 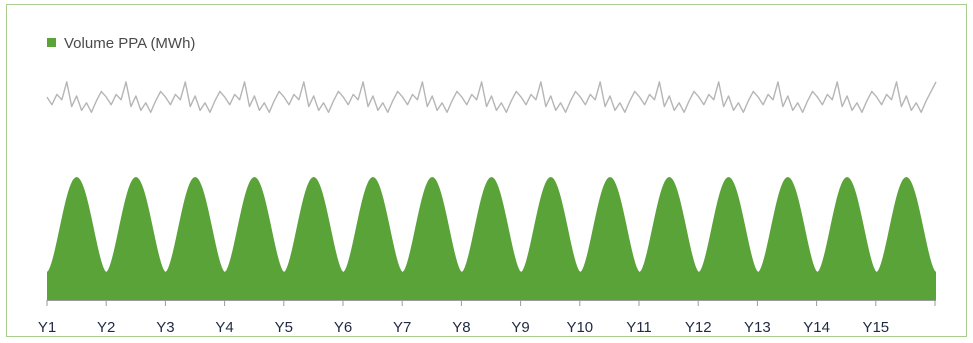 I want to click on x-tick-label: Y1, so click(x=47, y=327).